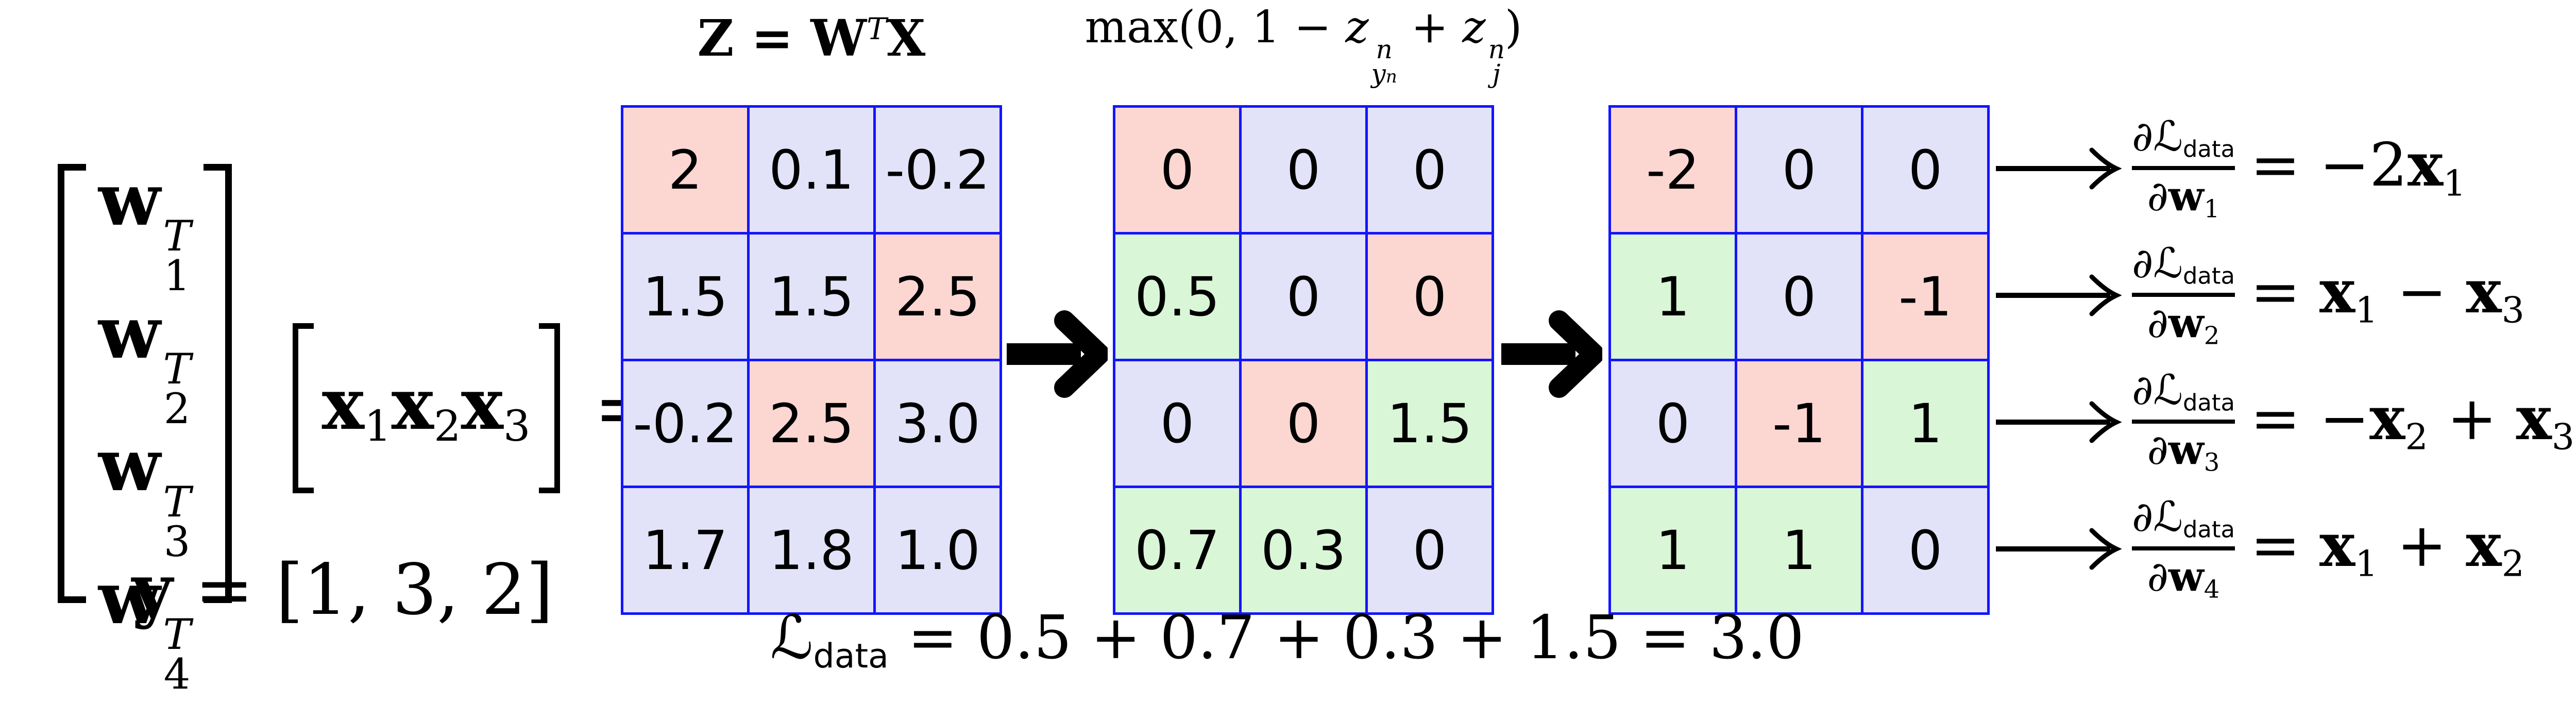 The image size is (2576, 702). What do you see at coordinates (2387, 295) in the screenshot?
I see `gradient-expression: = x1 − x3` at bounding box center [2387, 295].